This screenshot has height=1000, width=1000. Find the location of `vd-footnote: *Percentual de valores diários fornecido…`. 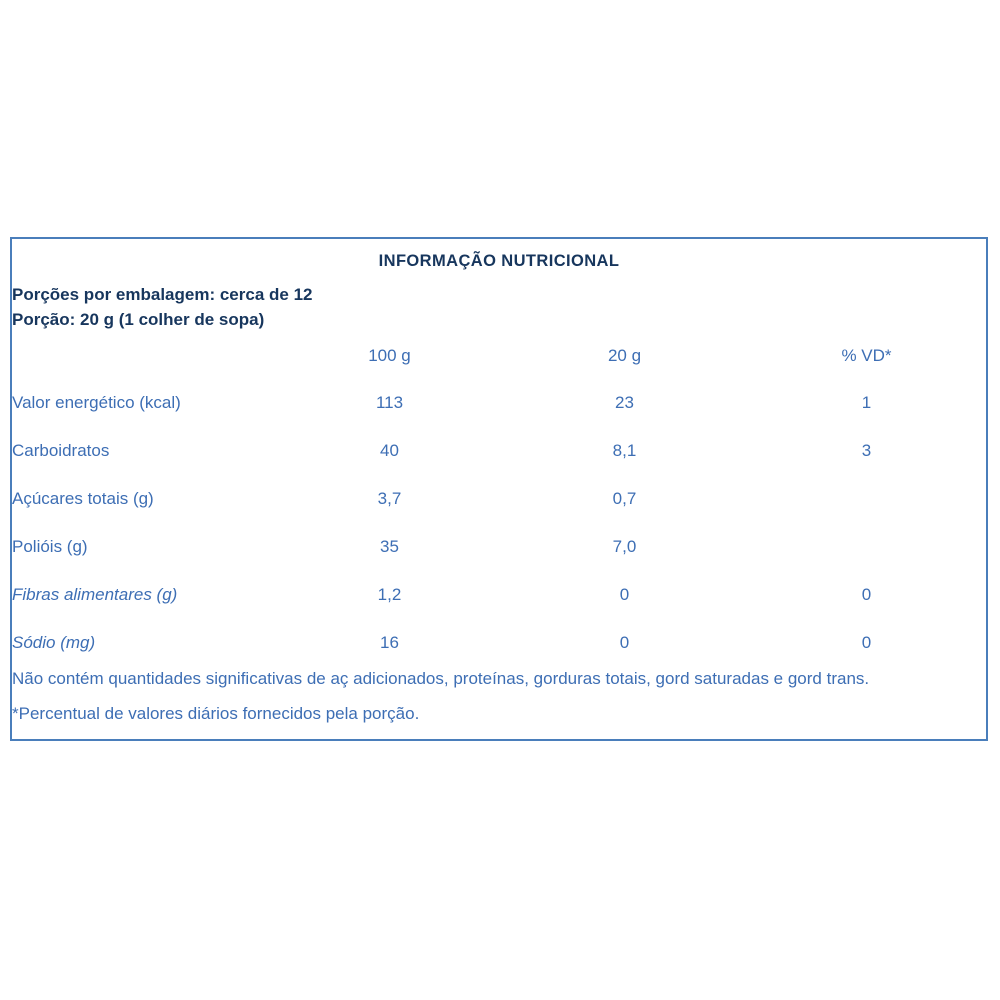

vd-footnote: *Percentual de valores diários fornecido… is located at coordinates (216, 713).